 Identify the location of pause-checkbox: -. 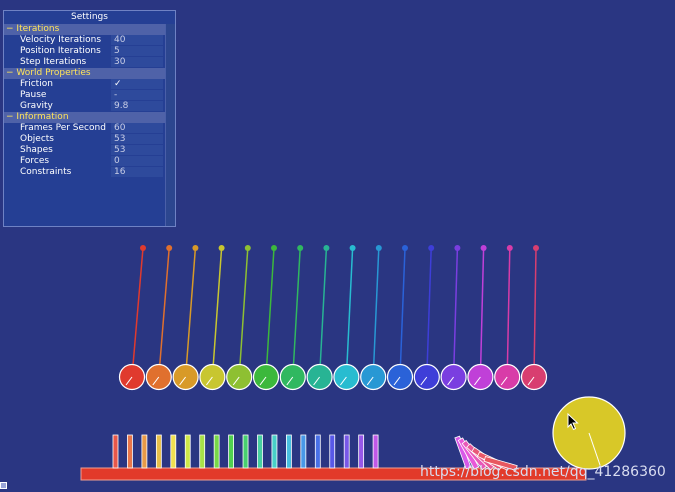
(137, 95).